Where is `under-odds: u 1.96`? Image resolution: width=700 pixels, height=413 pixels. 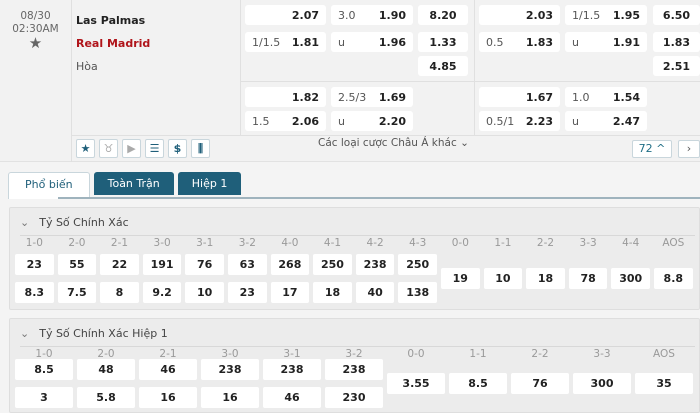 under-odds: u 1.96 is located at coordinates (372, 42).